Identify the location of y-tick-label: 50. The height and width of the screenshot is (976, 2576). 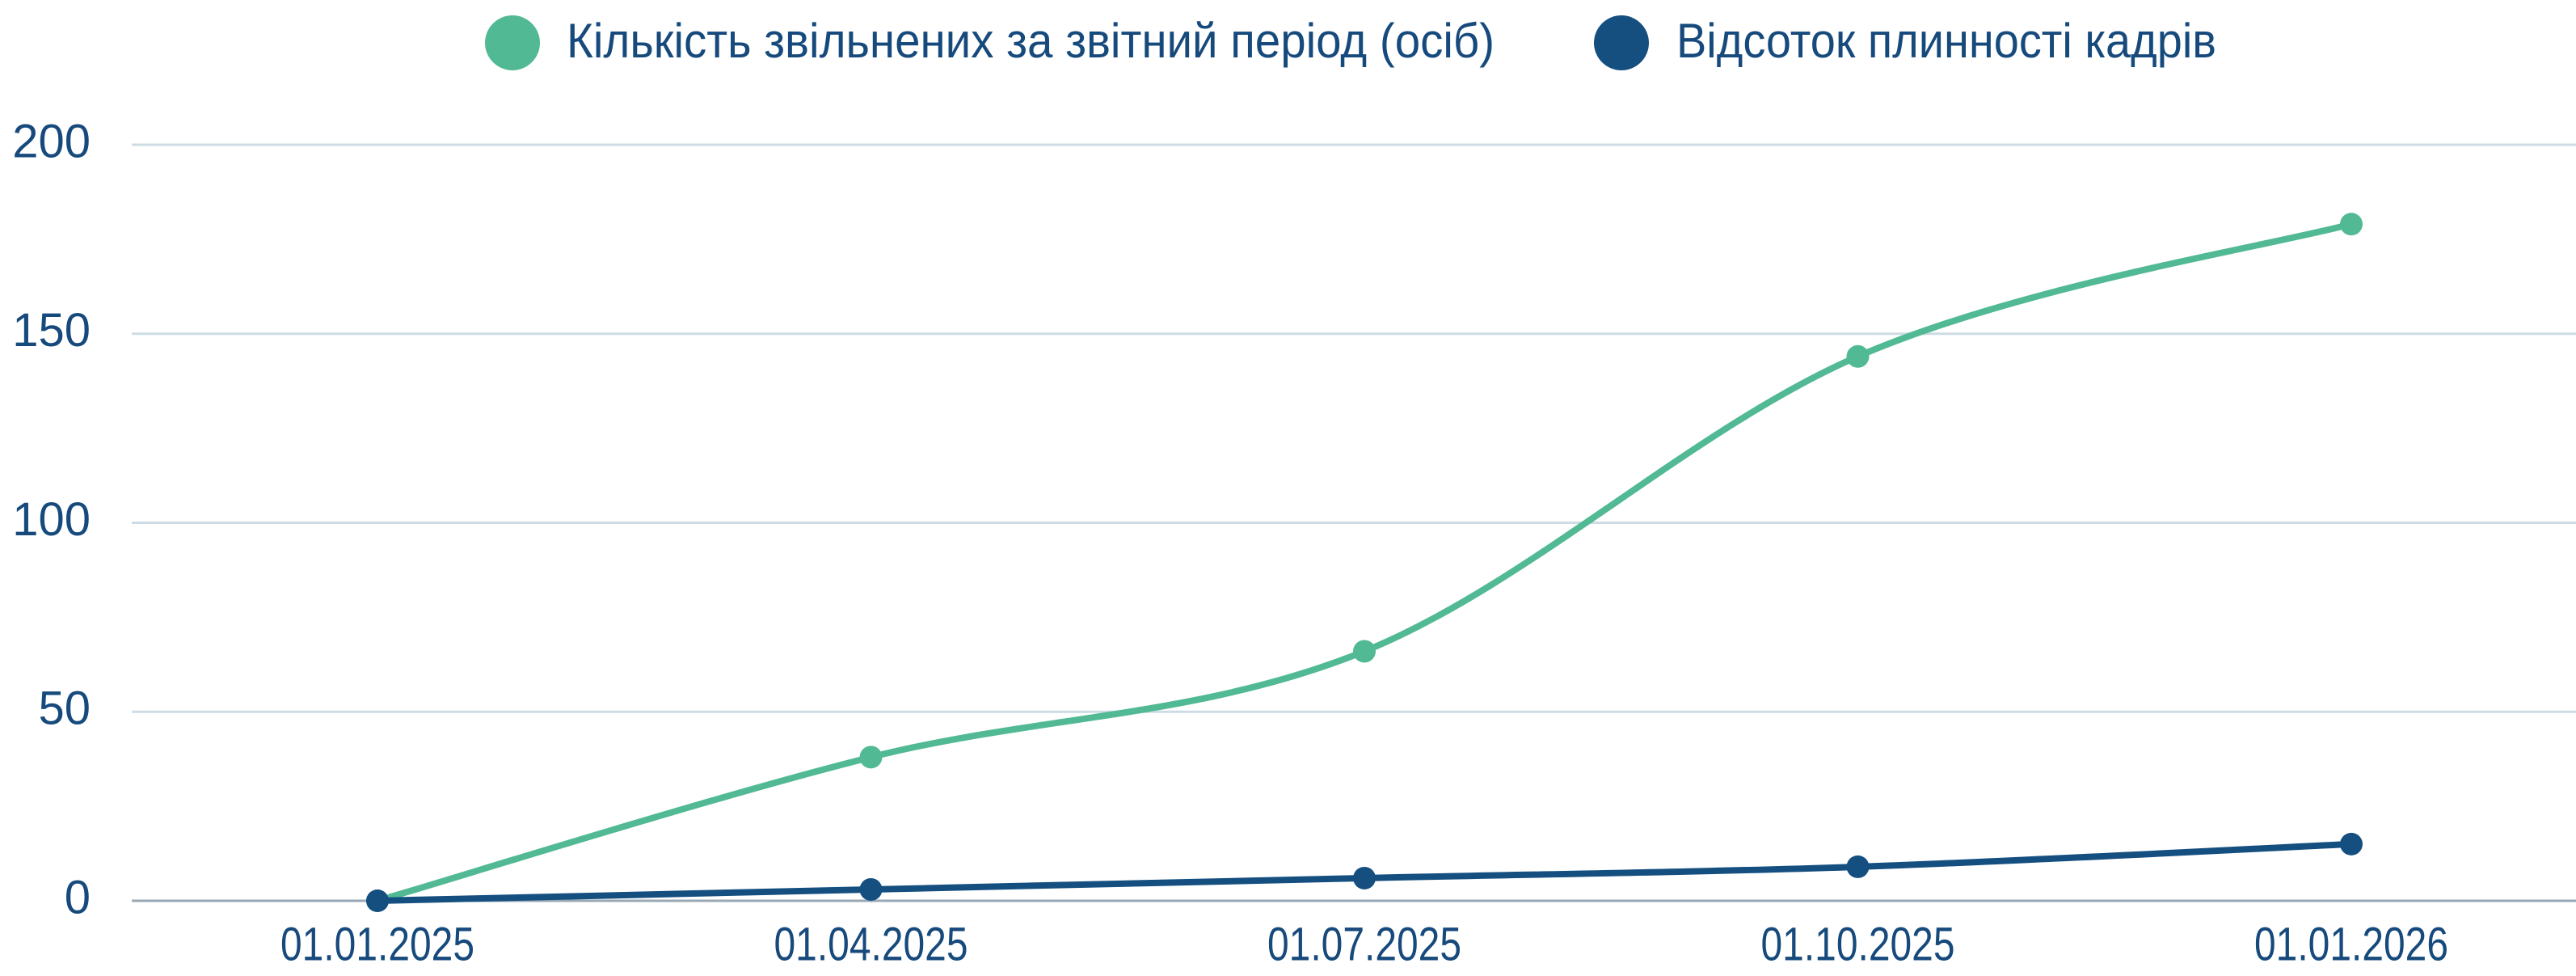
(65, 708).